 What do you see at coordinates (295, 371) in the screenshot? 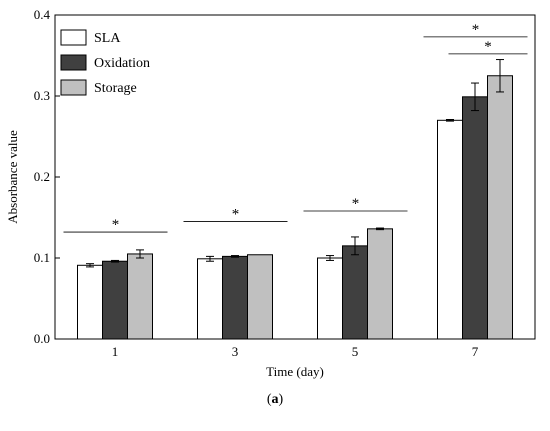
I see `x-axis-title: Time (day)` at bounding box center [295, 371].